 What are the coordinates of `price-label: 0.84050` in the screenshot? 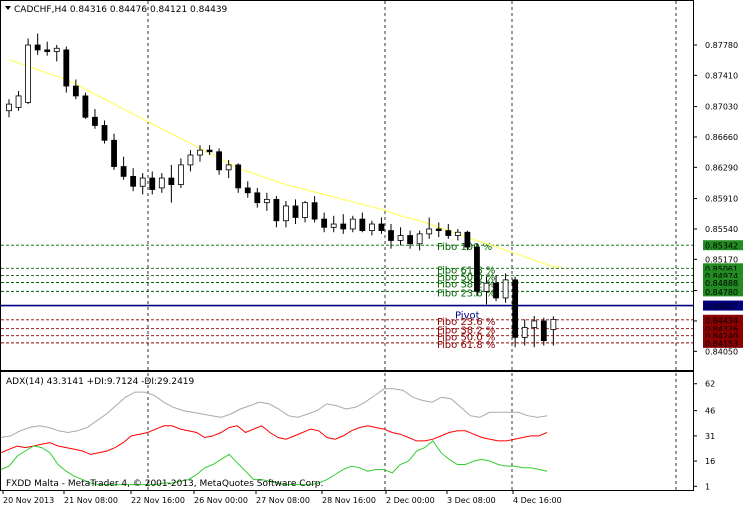 It's located at (721, 351).